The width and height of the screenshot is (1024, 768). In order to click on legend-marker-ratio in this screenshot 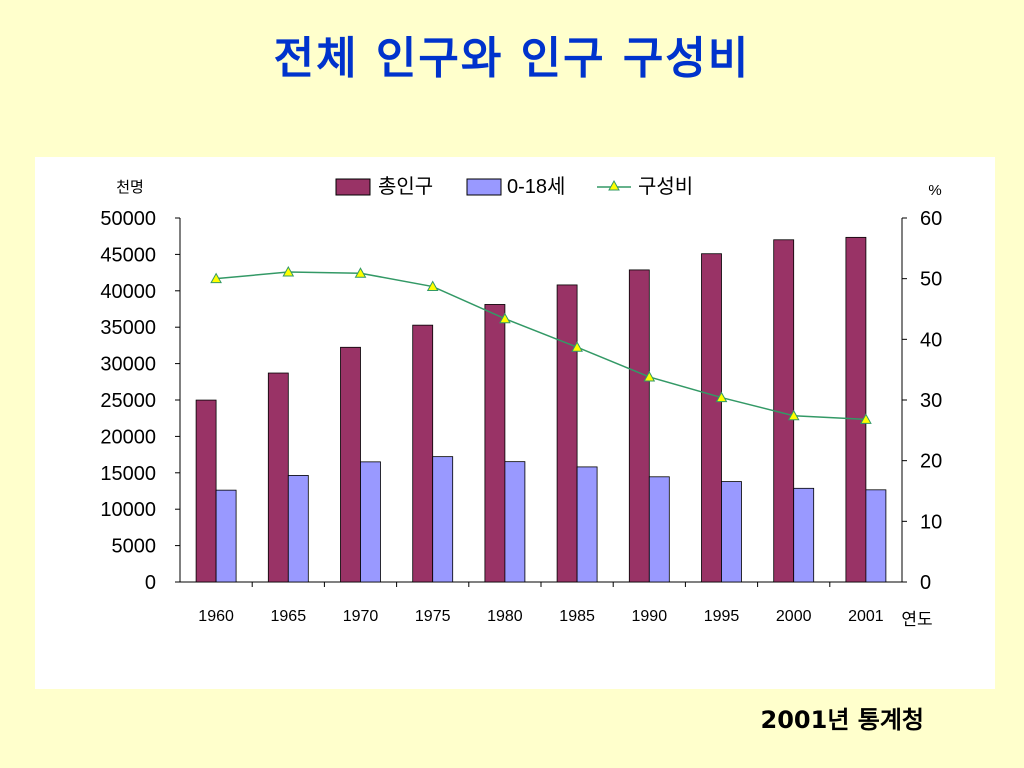, I will do `click(614, 185)`.